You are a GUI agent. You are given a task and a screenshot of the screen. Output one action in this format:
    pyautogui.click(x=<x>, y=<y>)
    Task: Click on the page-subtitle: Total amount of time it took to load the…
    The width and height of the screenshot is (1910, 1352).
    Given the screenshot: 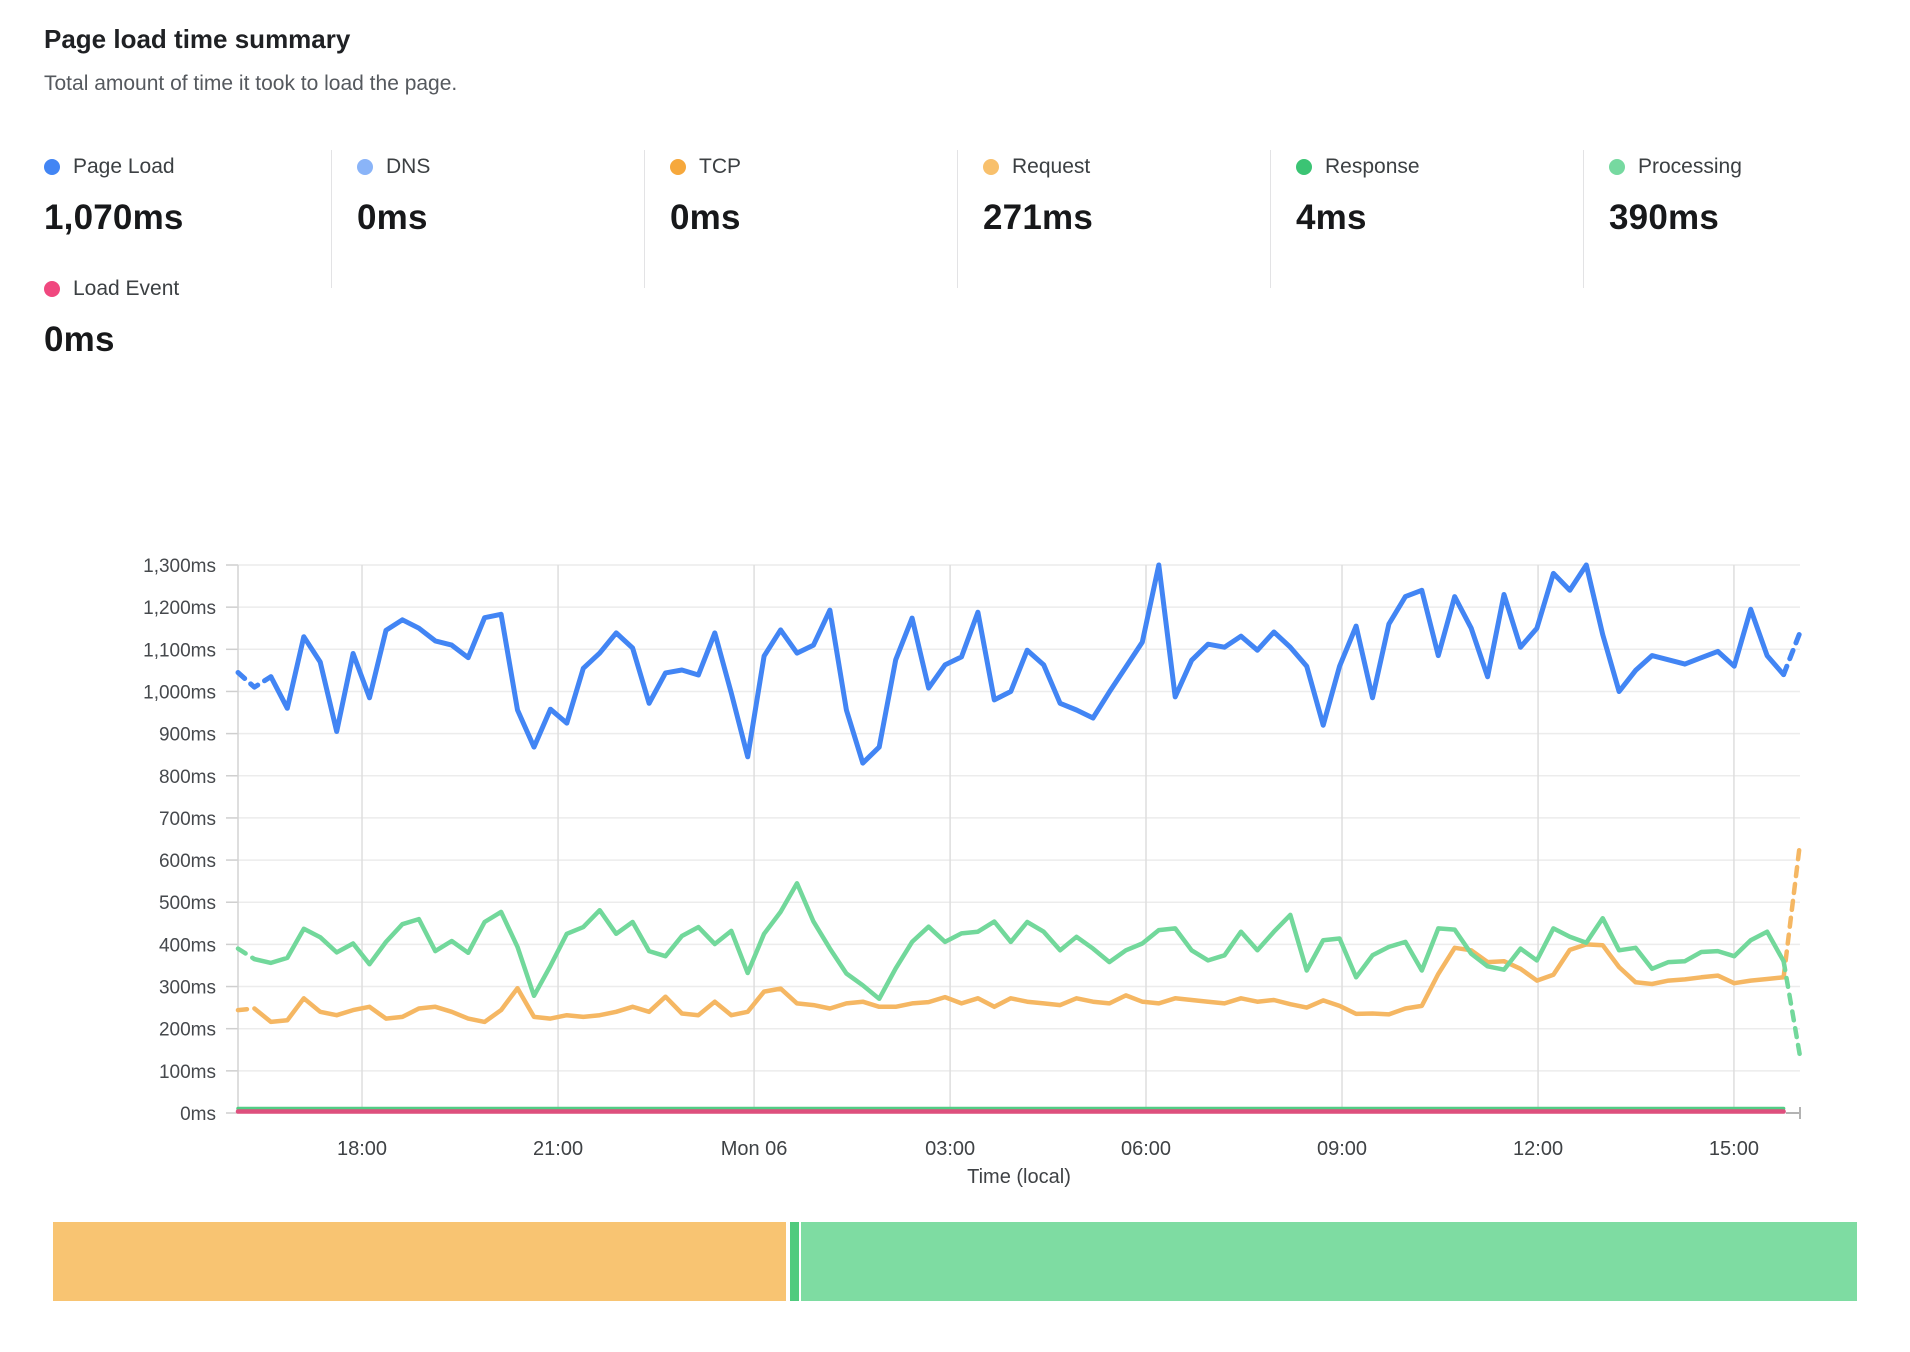 What is the action you would take?
    pyautogui.click(x=251, y=83)
    